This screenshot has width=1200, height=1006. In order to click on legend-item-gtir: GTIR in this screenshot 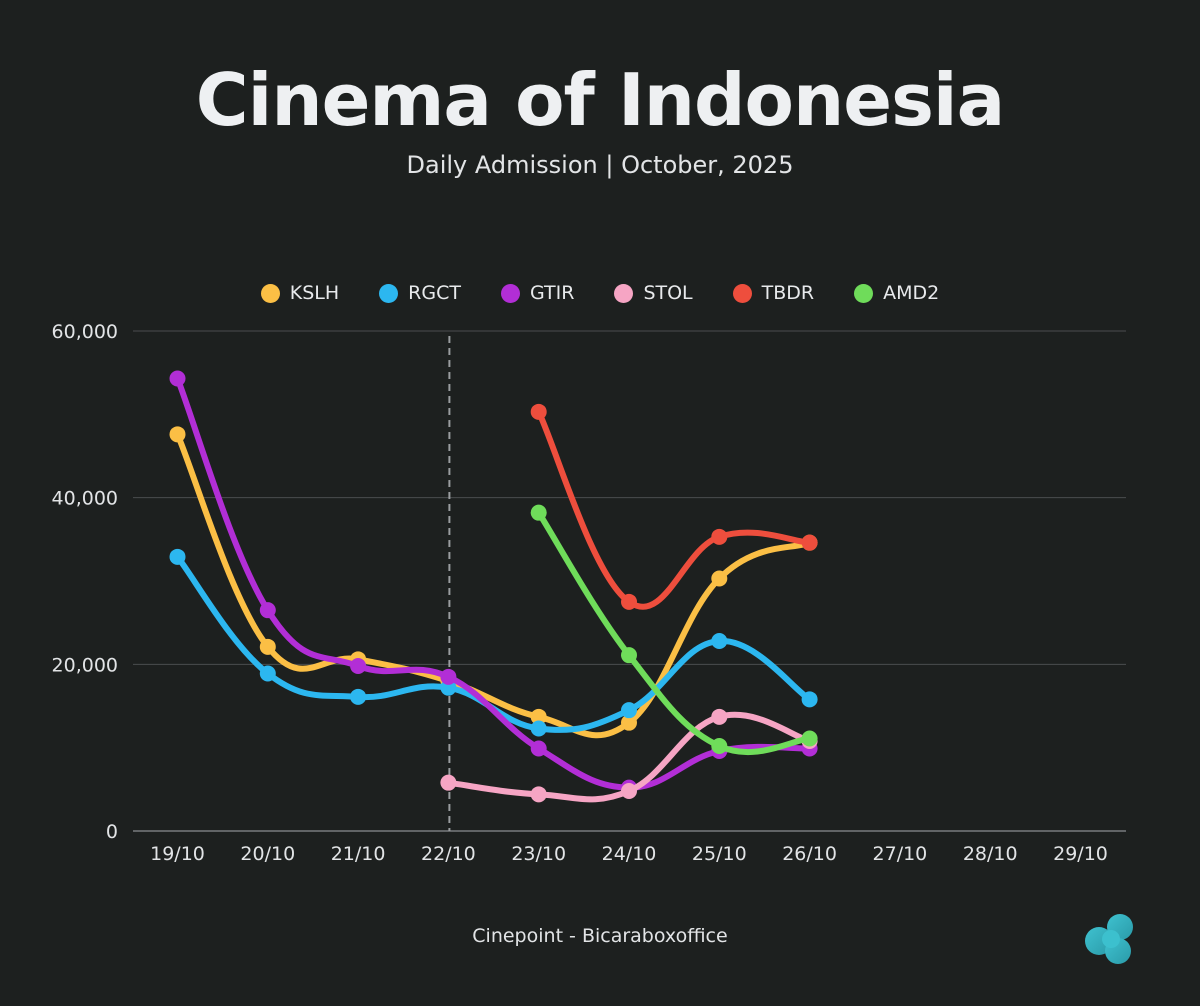, I will do `click(537, 293)`.